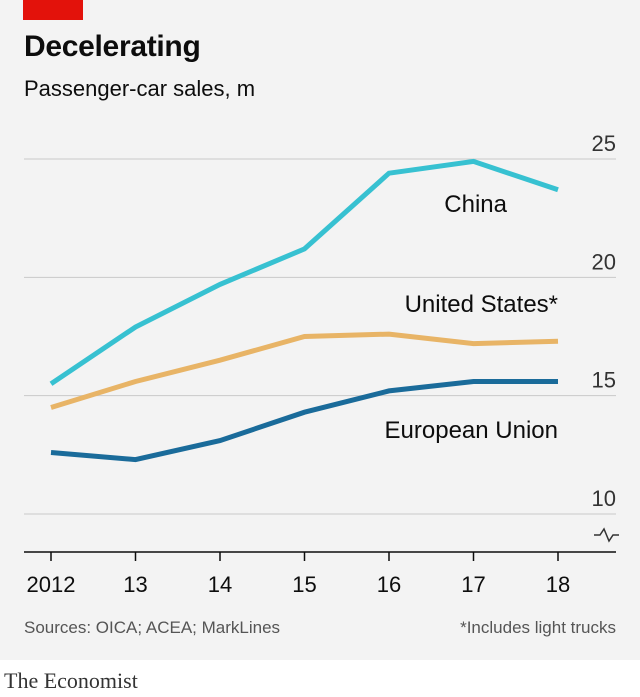  Describe the element at coordinates (538, 627) in the screenshot. I see `chart-footnote: *Includes light trucks` at that location.